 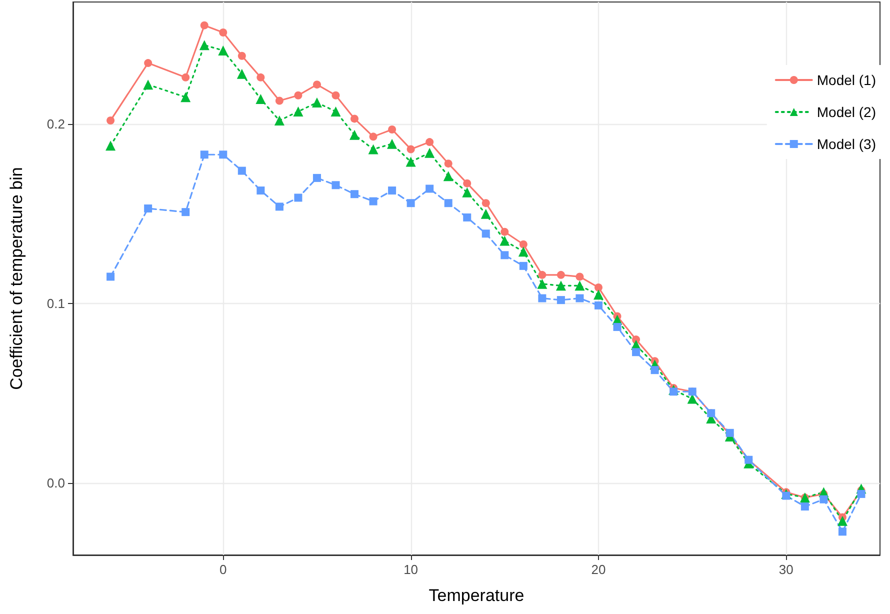 What do you see at coordinates (55, 124) in the screenshot?
I see `y-tick-label: 0.2` at bounding box center [55, 124].